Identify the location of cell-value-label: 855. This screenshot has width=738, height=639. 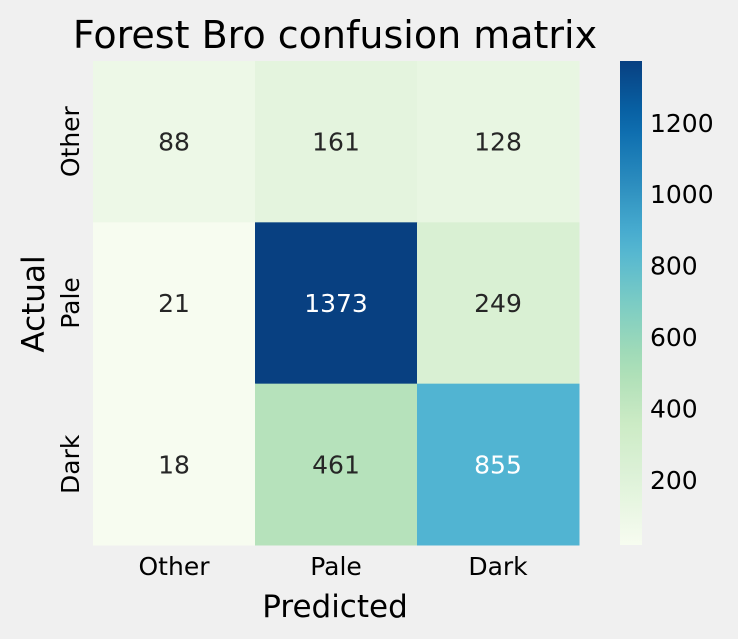
(498, 464).